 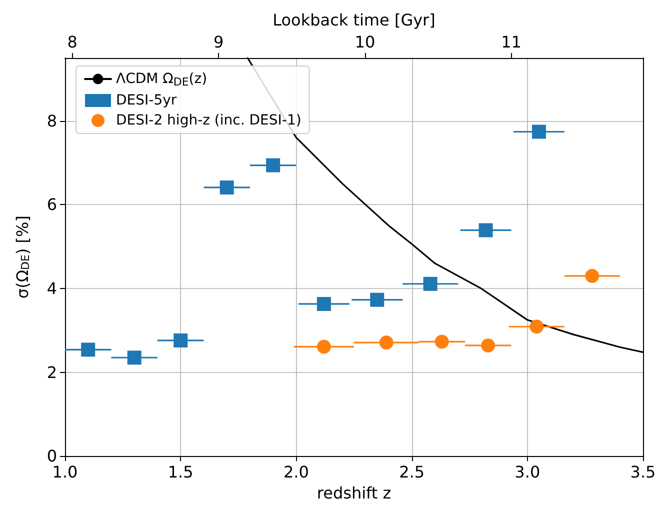 I want to click on x-tick-label: 2.5, so click(x=412, y=472).